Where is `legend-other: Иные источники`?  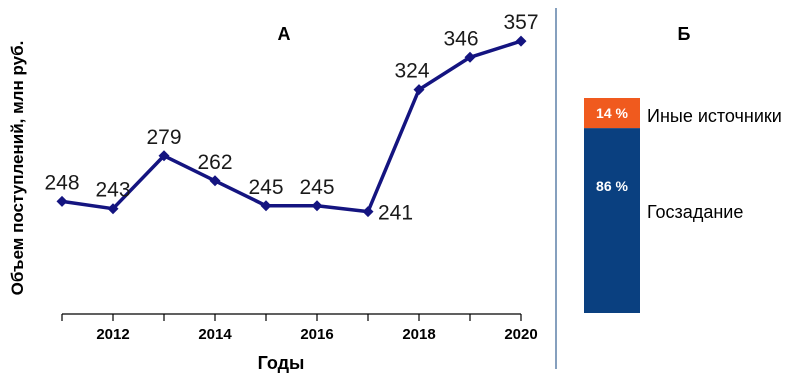
legend-other: Иные источники is located at coordinates (714, 116).